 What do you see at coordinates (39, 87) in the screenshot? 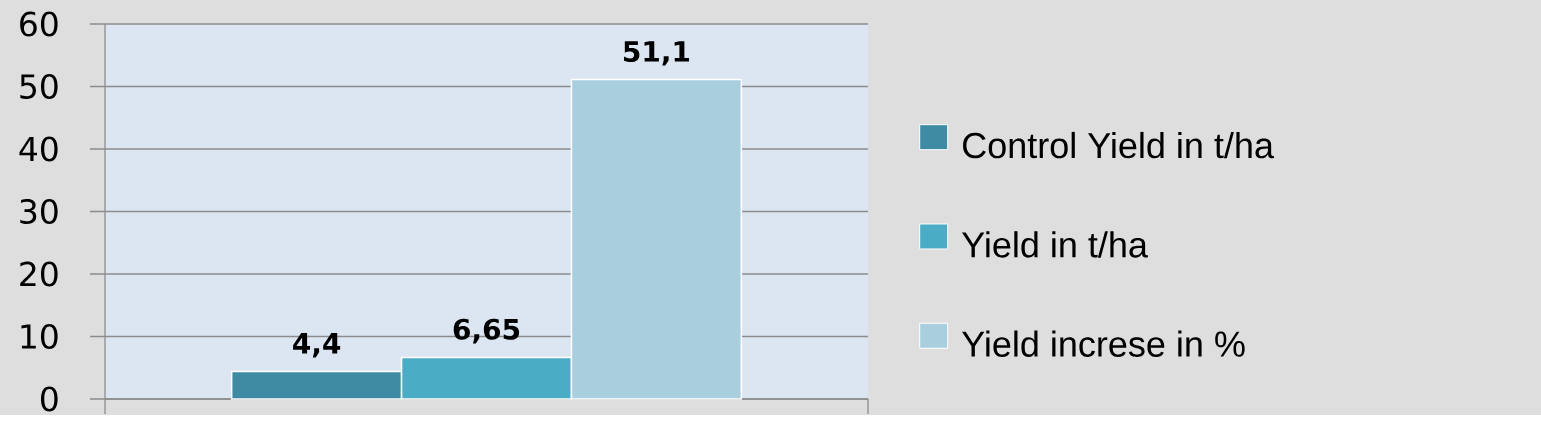
I see `y-tick-label: 50` at bounding box center [39, 87].